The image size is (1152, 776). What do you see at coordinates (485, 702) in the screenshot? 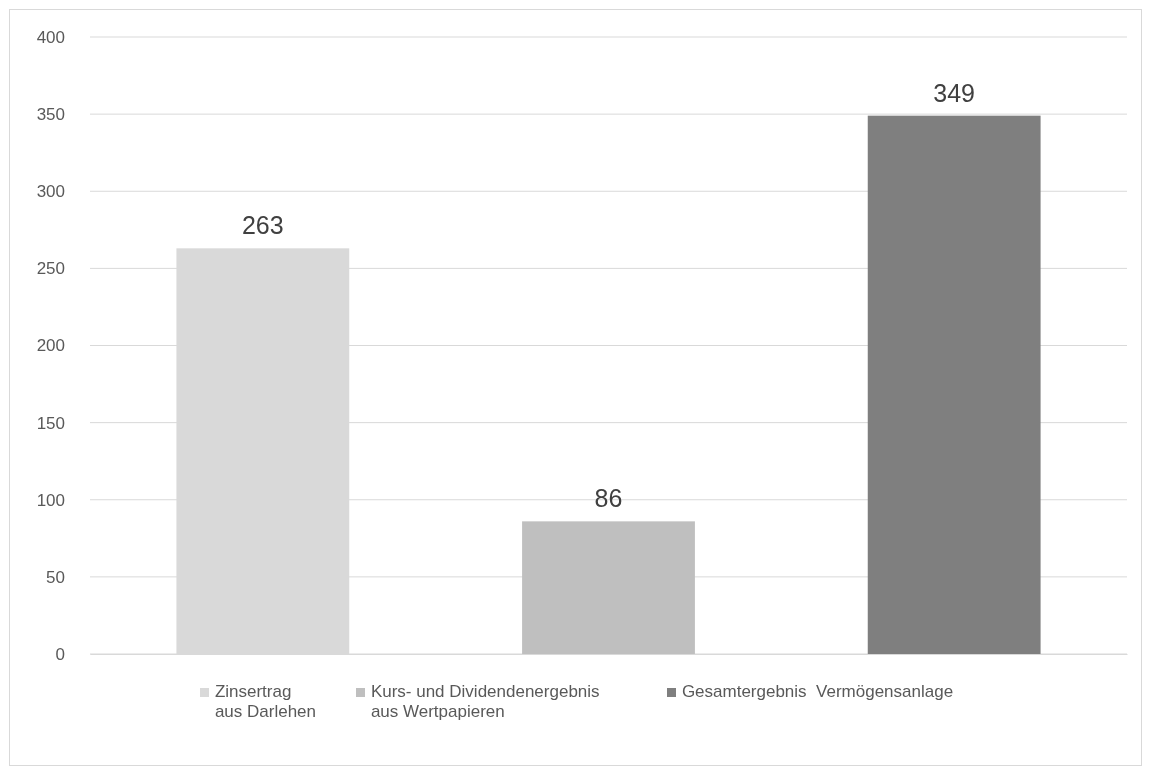
I see `legend-label: Kurs- und Dividendenergebnis aus Wertpapieren` at bounding box center [485, 702].